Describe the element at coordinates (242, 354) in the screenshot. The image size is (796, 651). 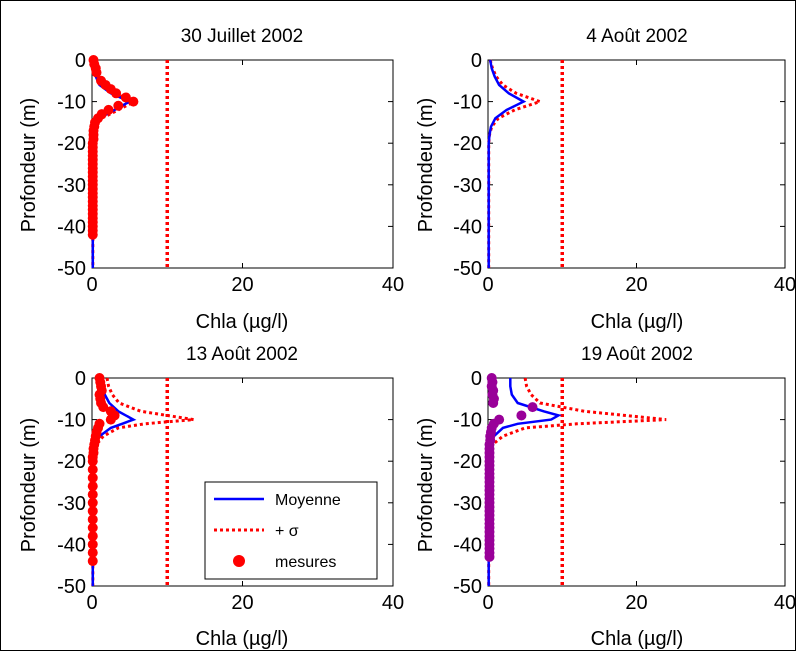
I see `subplot-title: 13 Août 2002` at that location.